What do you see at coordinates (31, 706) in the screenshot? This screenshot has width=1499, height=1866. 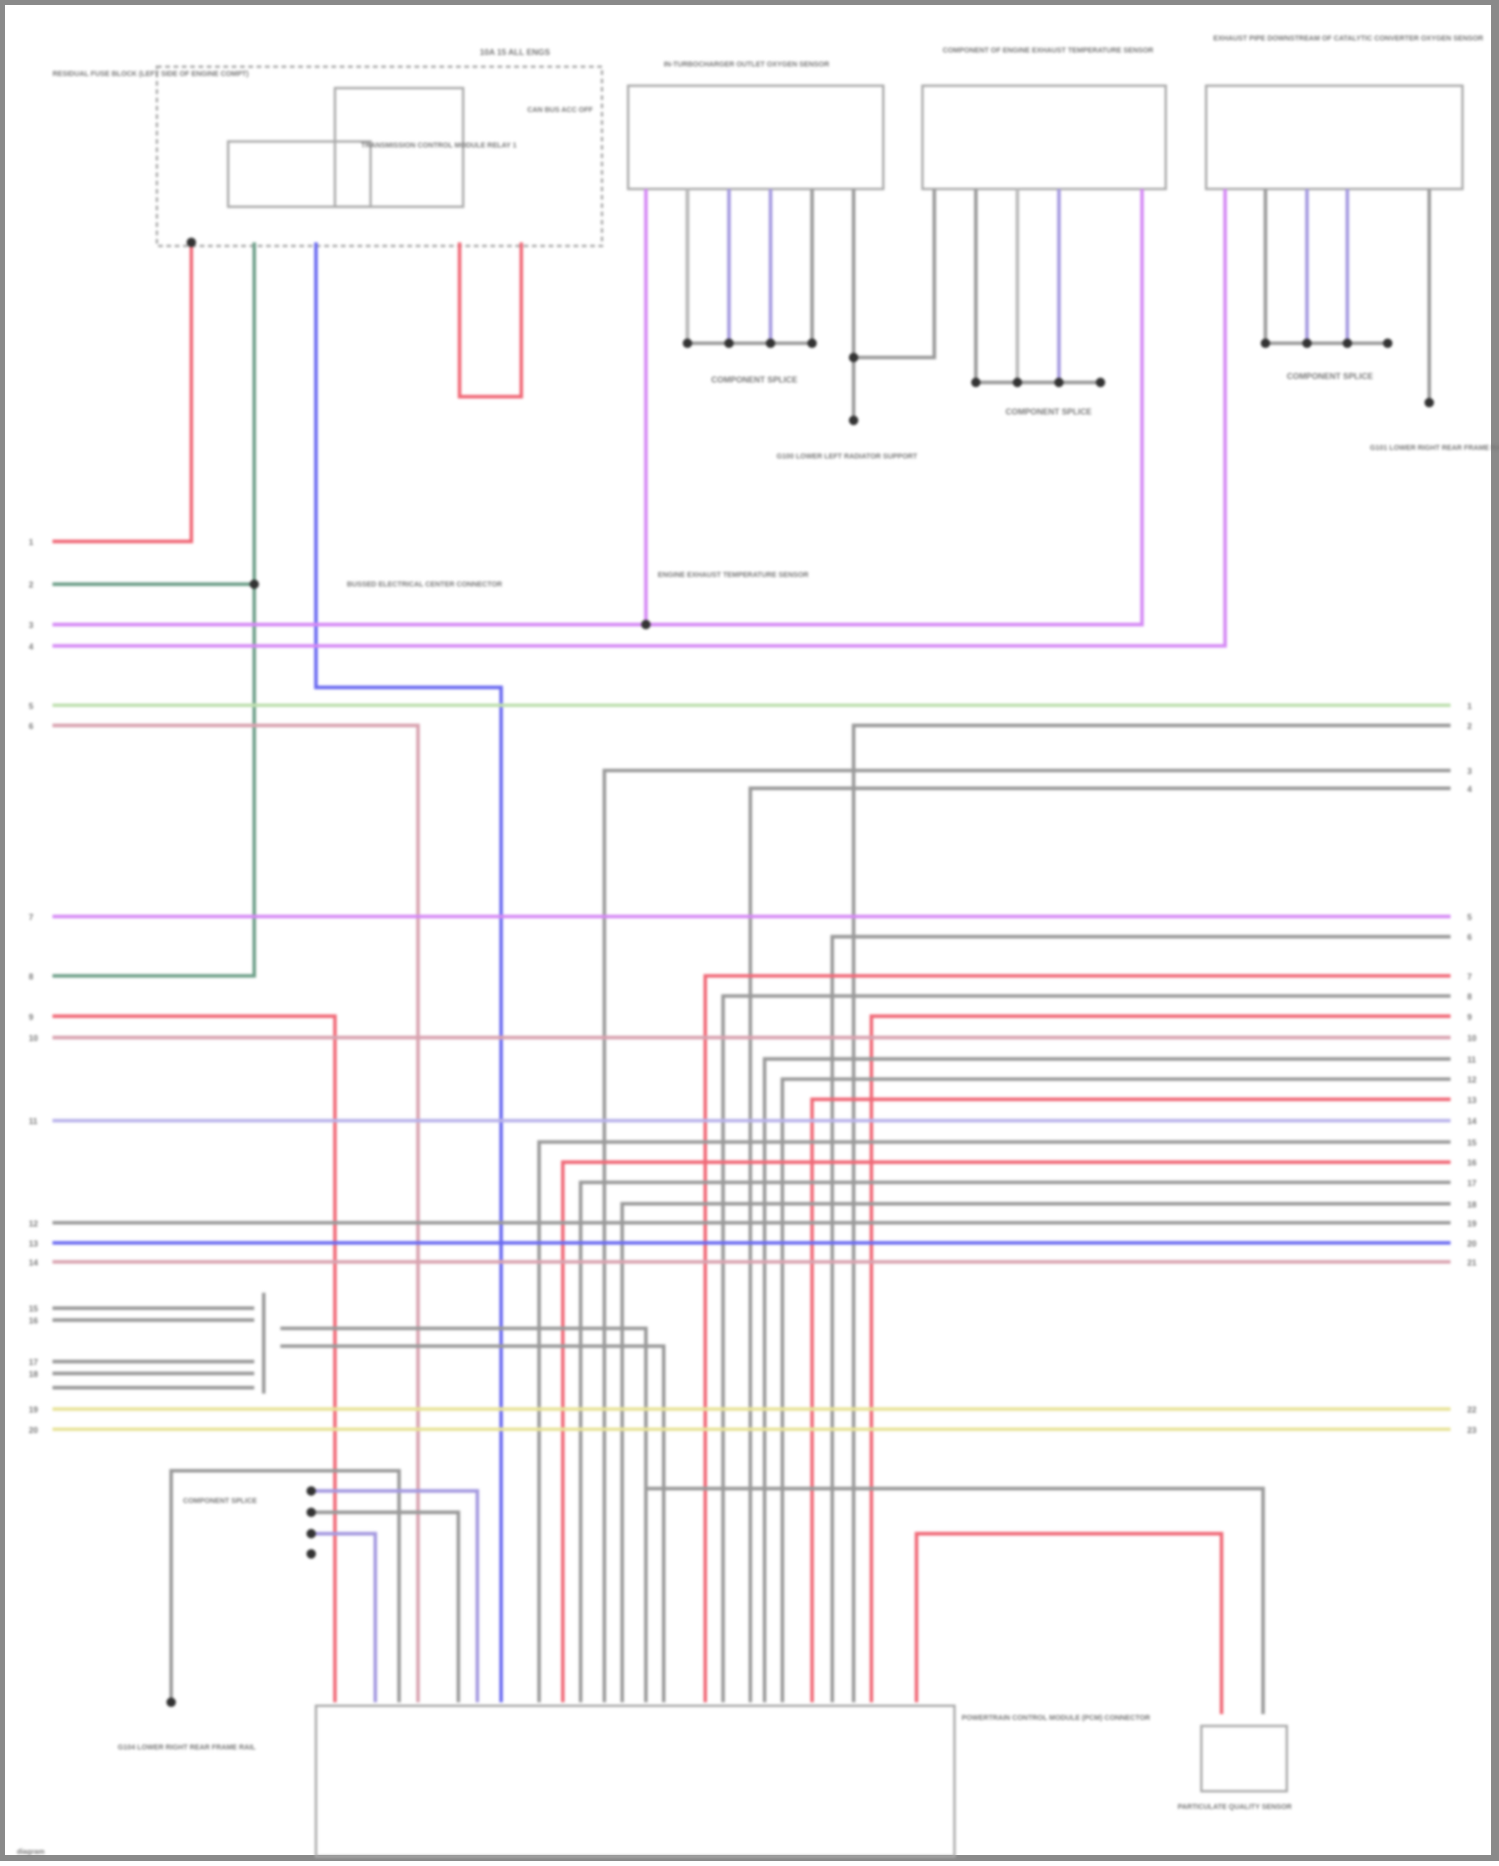 I see `left-pin-number: 5` at bounding box center [31, 706].